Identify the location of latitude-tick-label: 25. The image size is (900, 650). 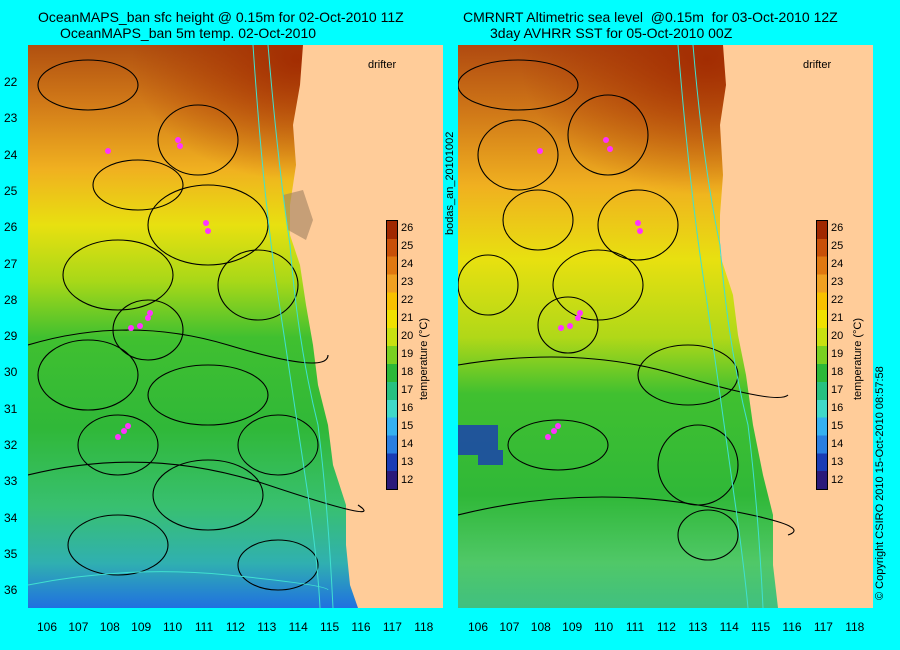
(11, 190).